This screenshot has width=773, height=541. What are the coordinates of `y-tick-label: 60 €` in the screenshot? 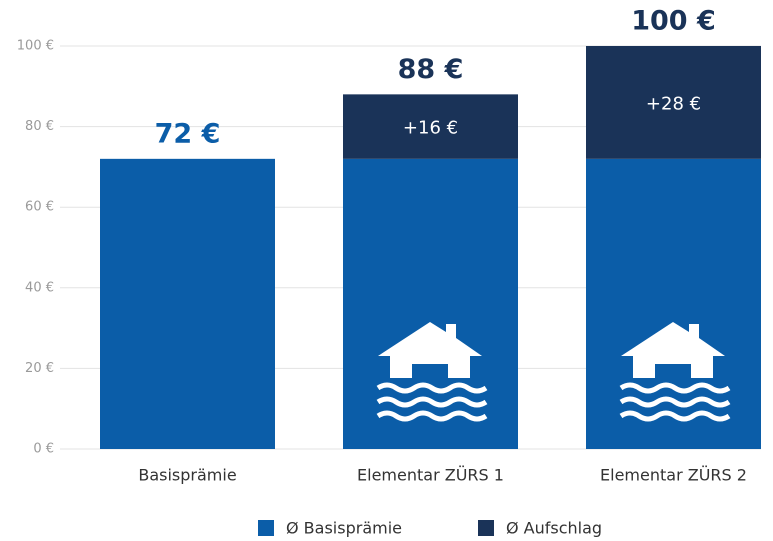 It's located at (39, 207).